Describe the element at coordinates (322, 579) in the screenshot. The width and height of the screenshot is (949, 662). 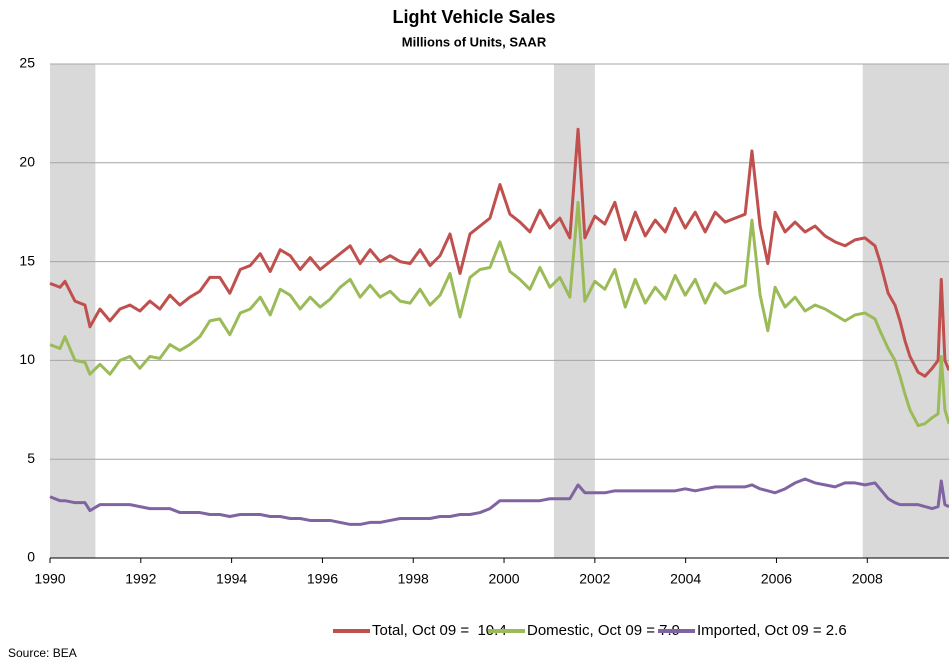
I see `x-tick-label: 1996` at that location.